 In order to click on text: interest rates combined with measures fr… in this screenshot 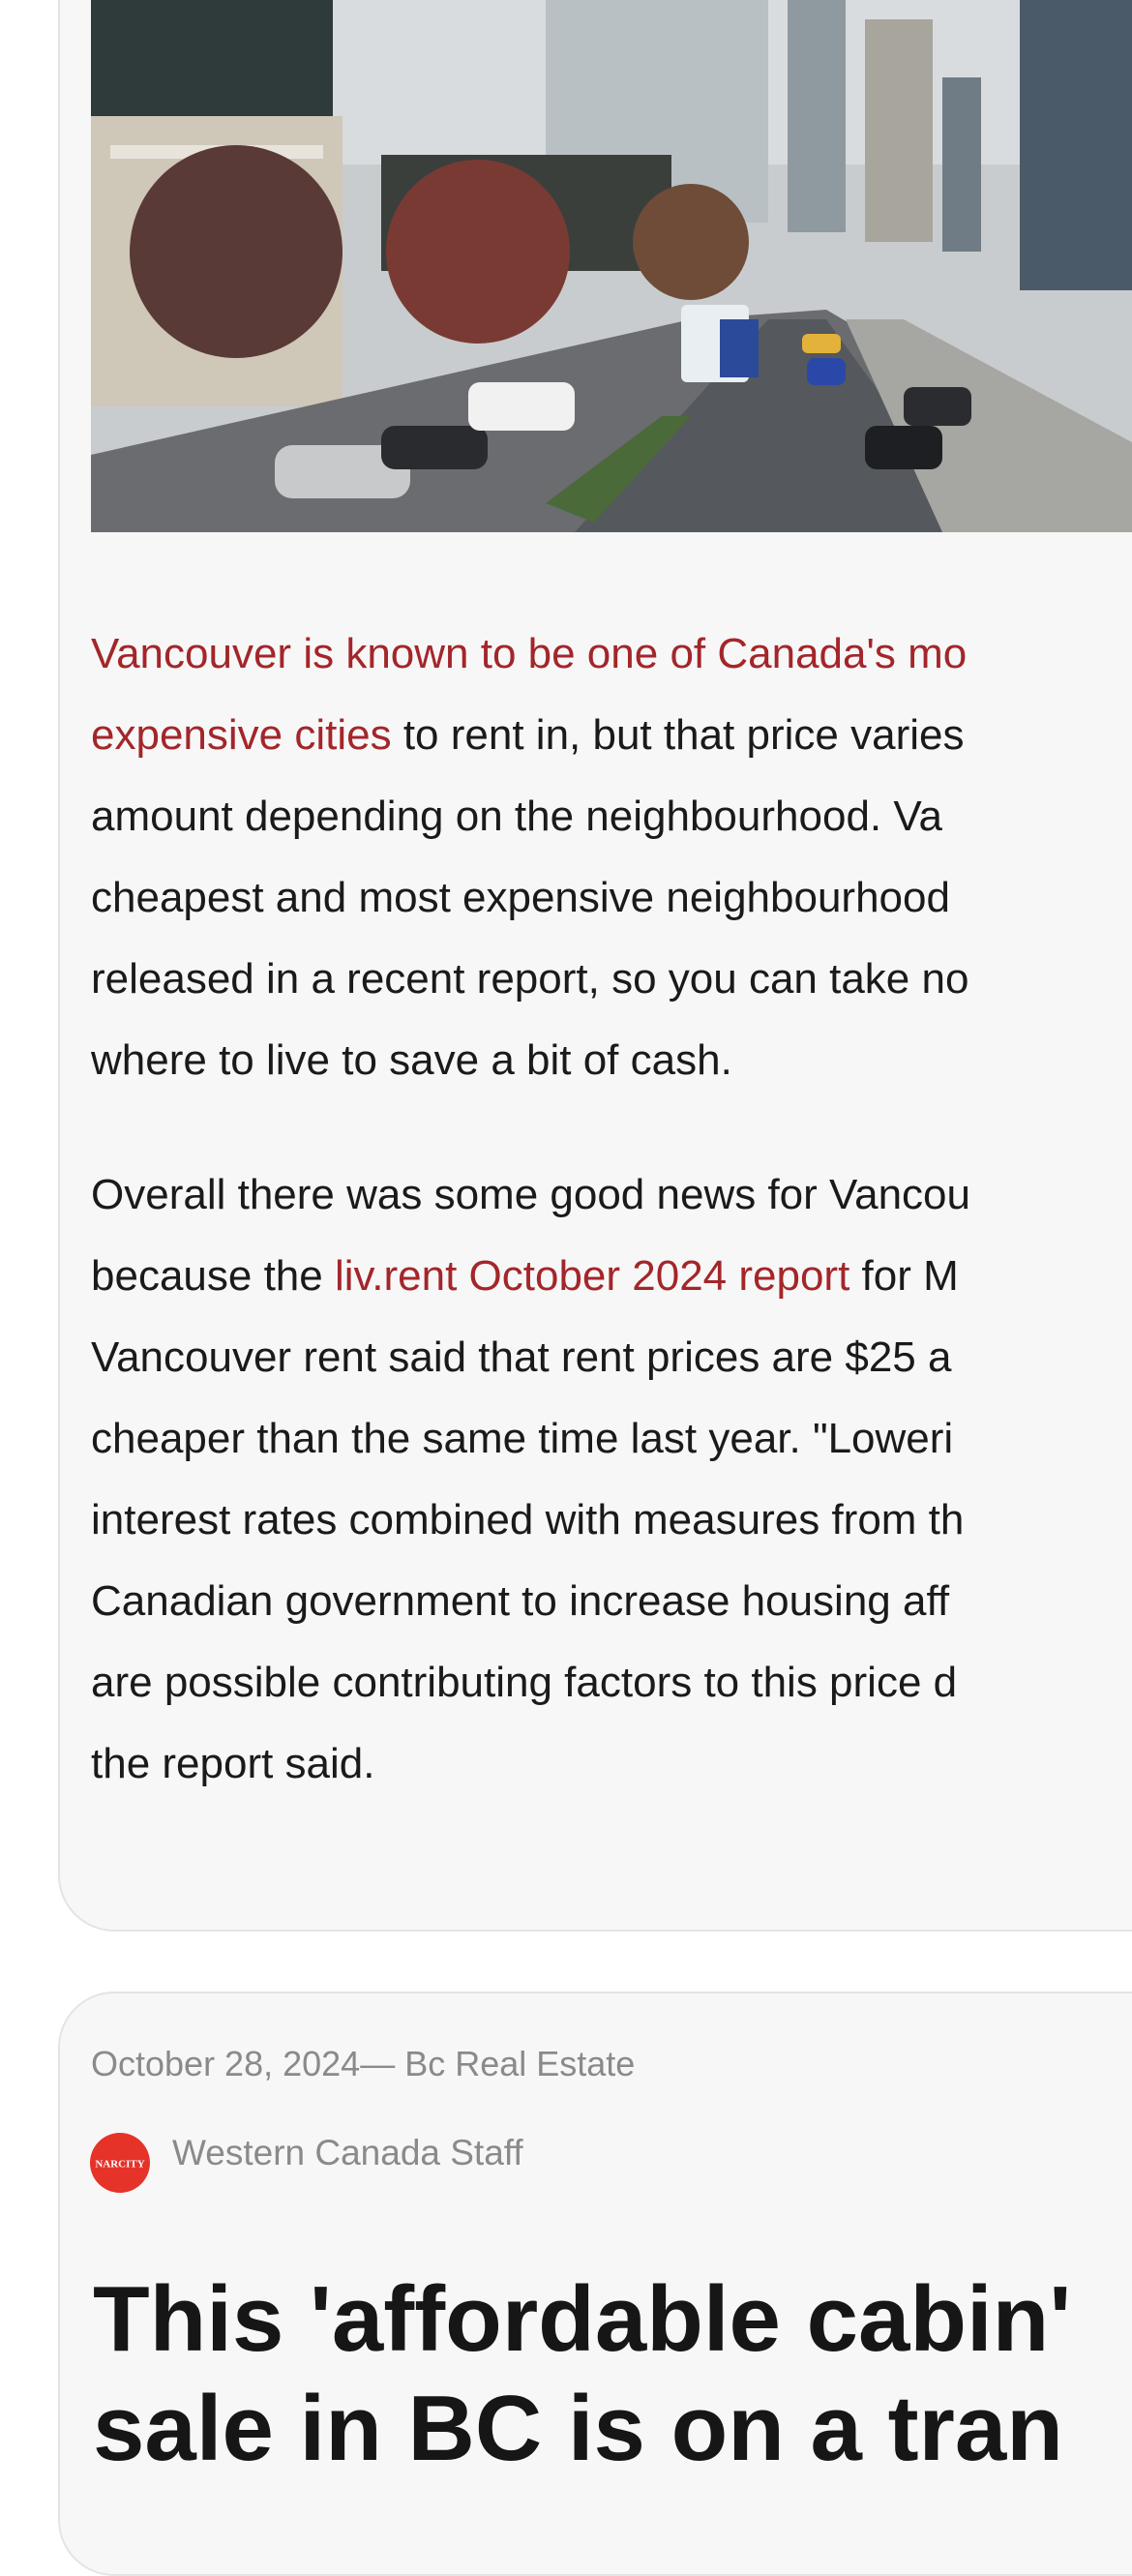, I will do `click(528, 1519)`.